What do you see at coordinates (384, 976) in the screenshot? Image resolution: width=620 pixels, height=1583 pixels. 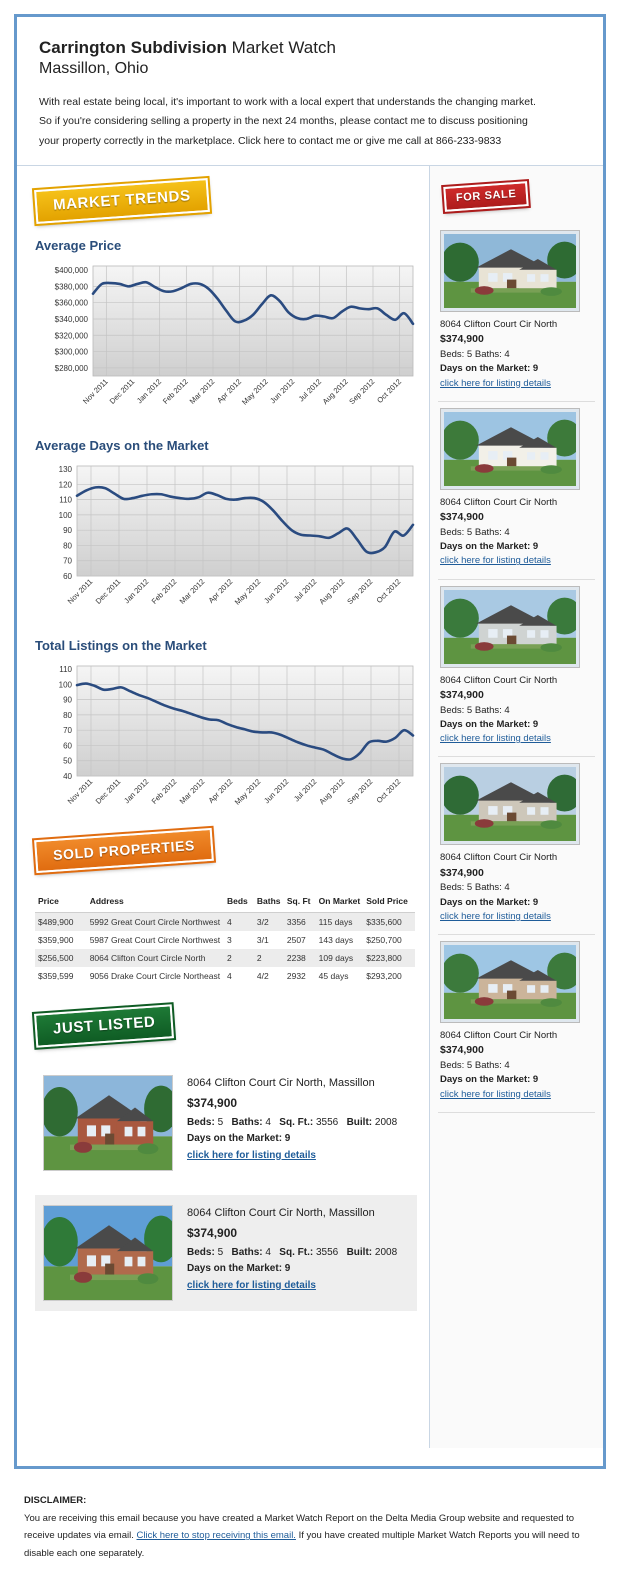 I see `sold-cell-sold-price: $293,200` at bounding box center [384, 976].